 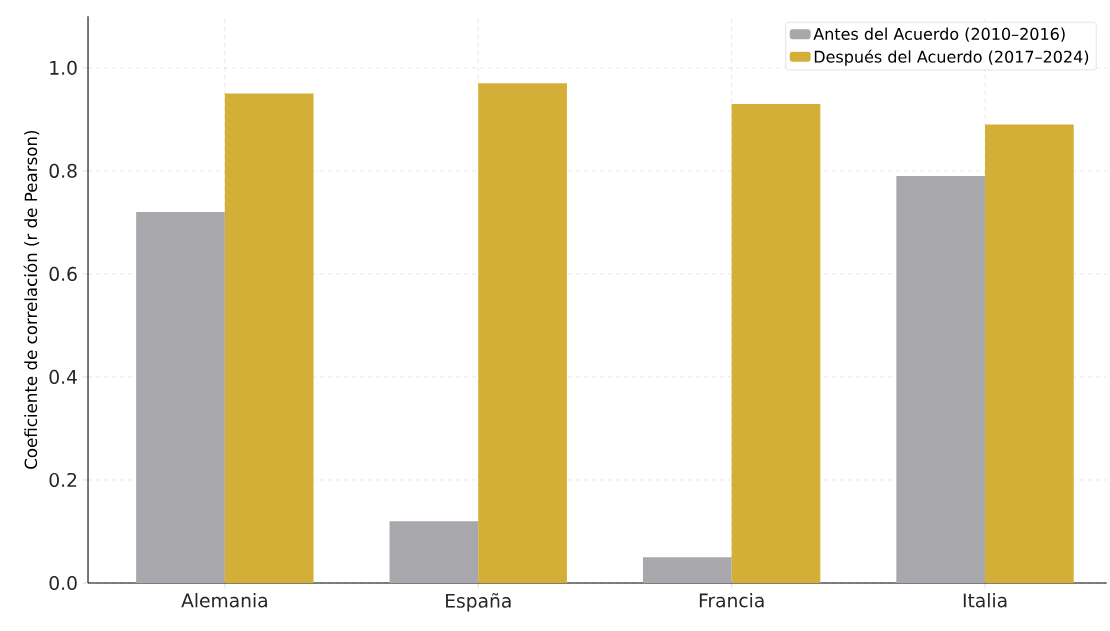 I want to click on y-tick-label: 0.6, so click(x=63, y=273).